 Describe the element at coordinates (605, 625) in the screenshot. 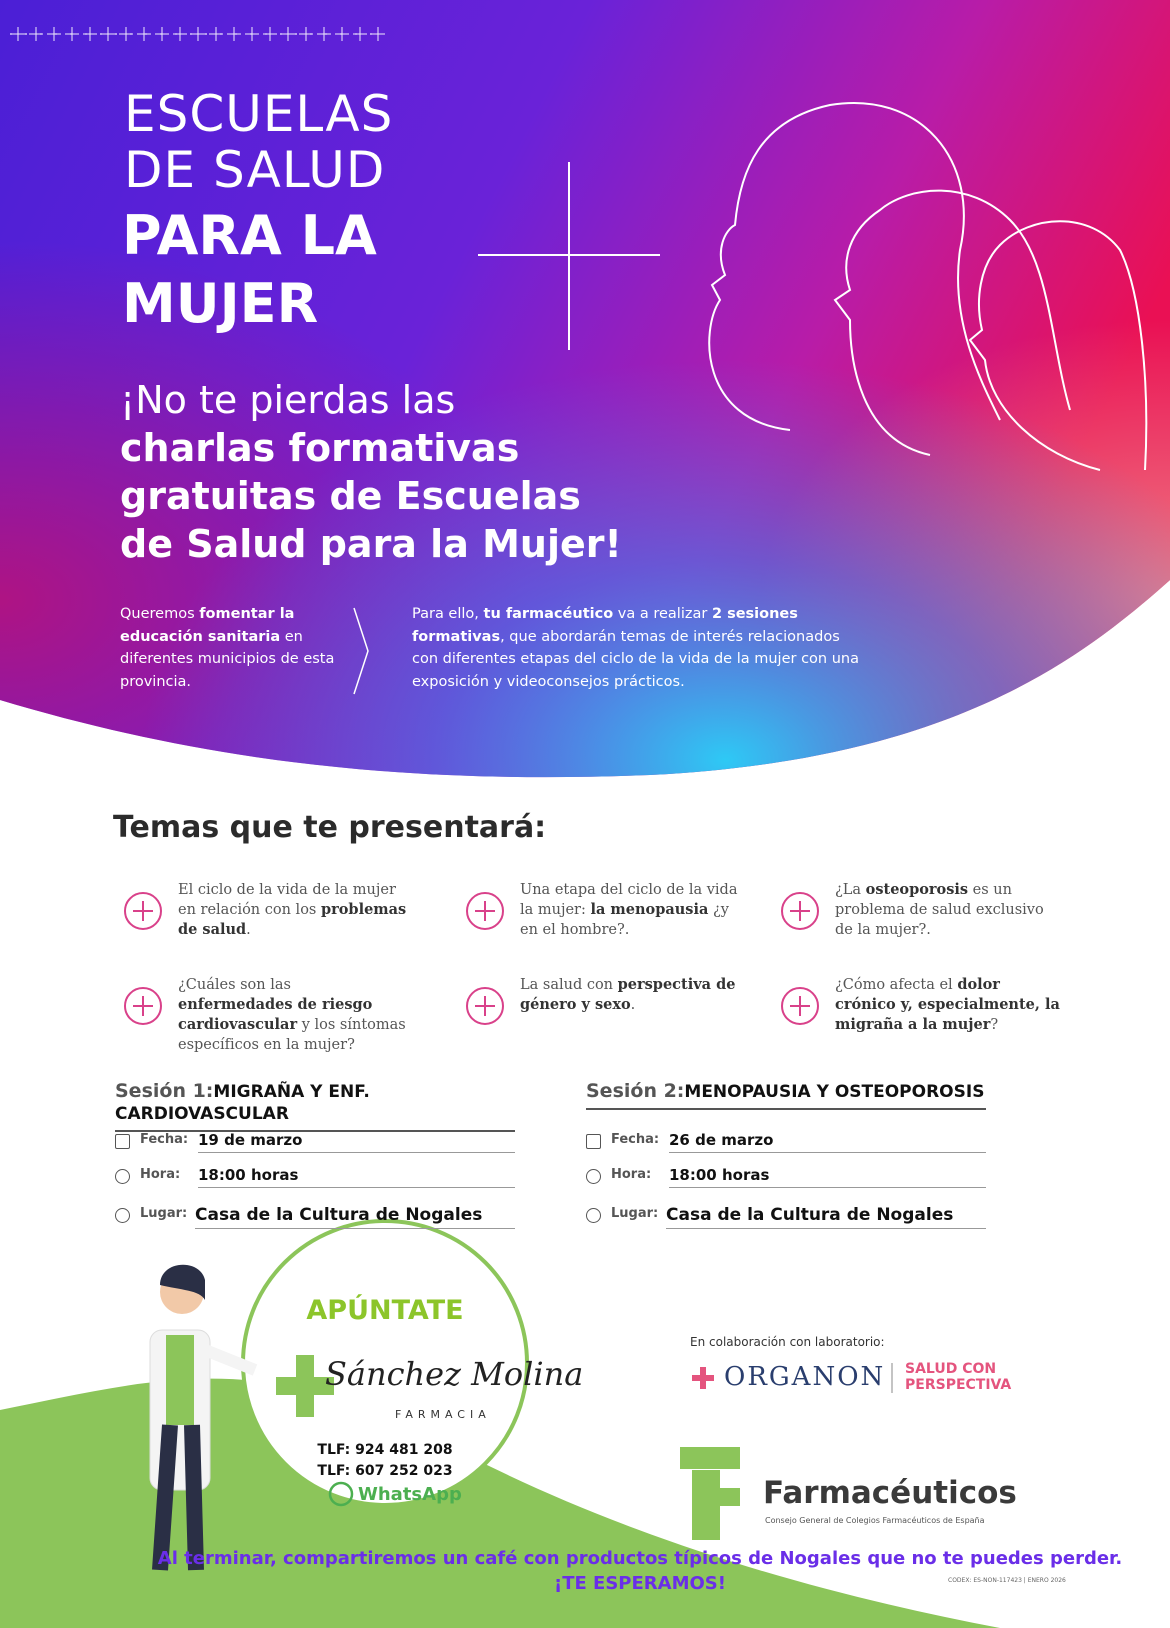

I see `text-run: 2 sesiones formativas` at that location.